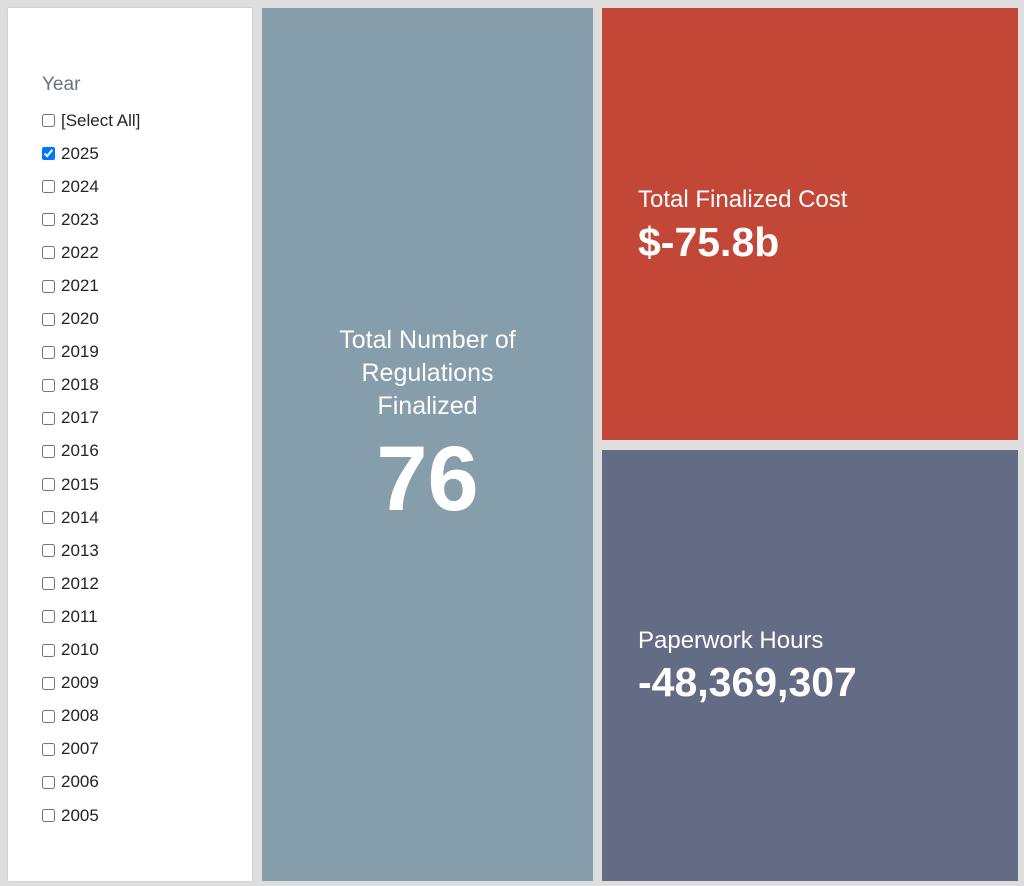 The height and width of the screenshot is (886, 1024). What do you see at coordinates (80, 252) in the screenshot?
I see `year-option-label: 2022` at bounding box center [80, 252].